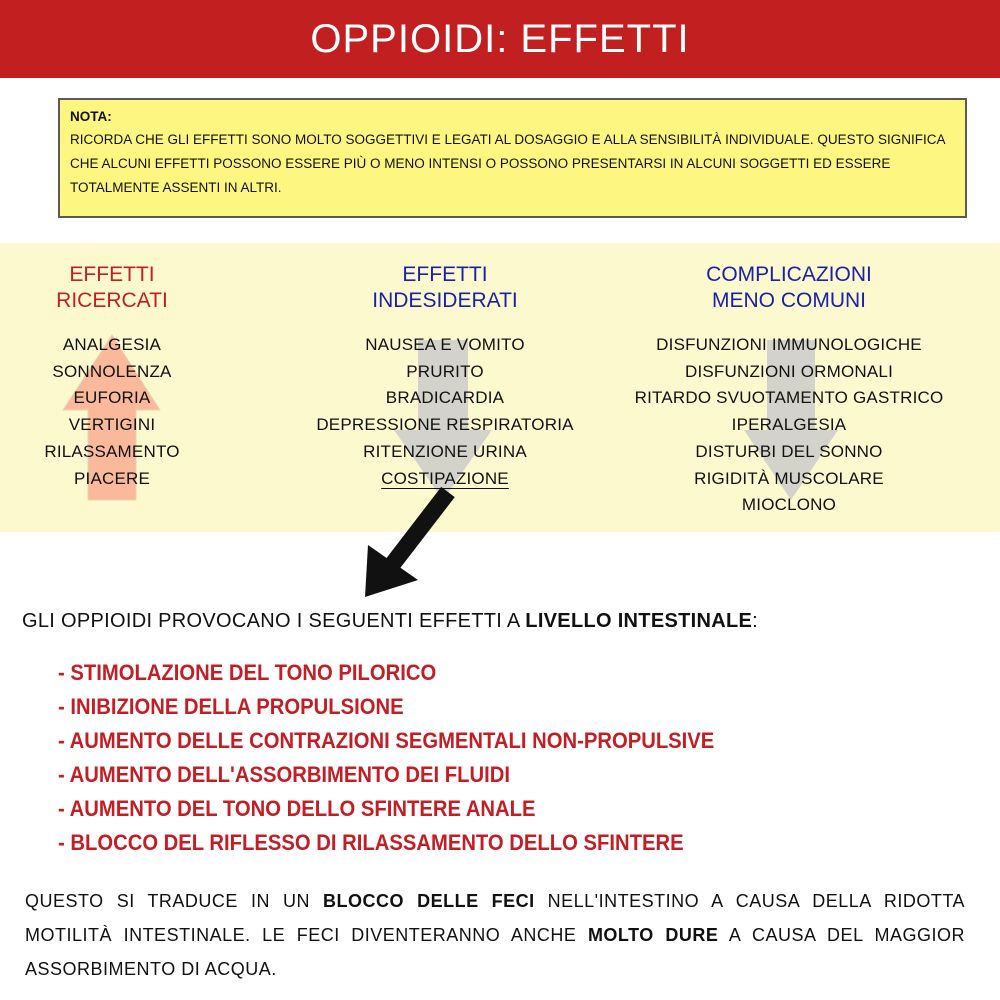  I want to click on list-item: NAUSEA E VOMITO, so click(445, 344).